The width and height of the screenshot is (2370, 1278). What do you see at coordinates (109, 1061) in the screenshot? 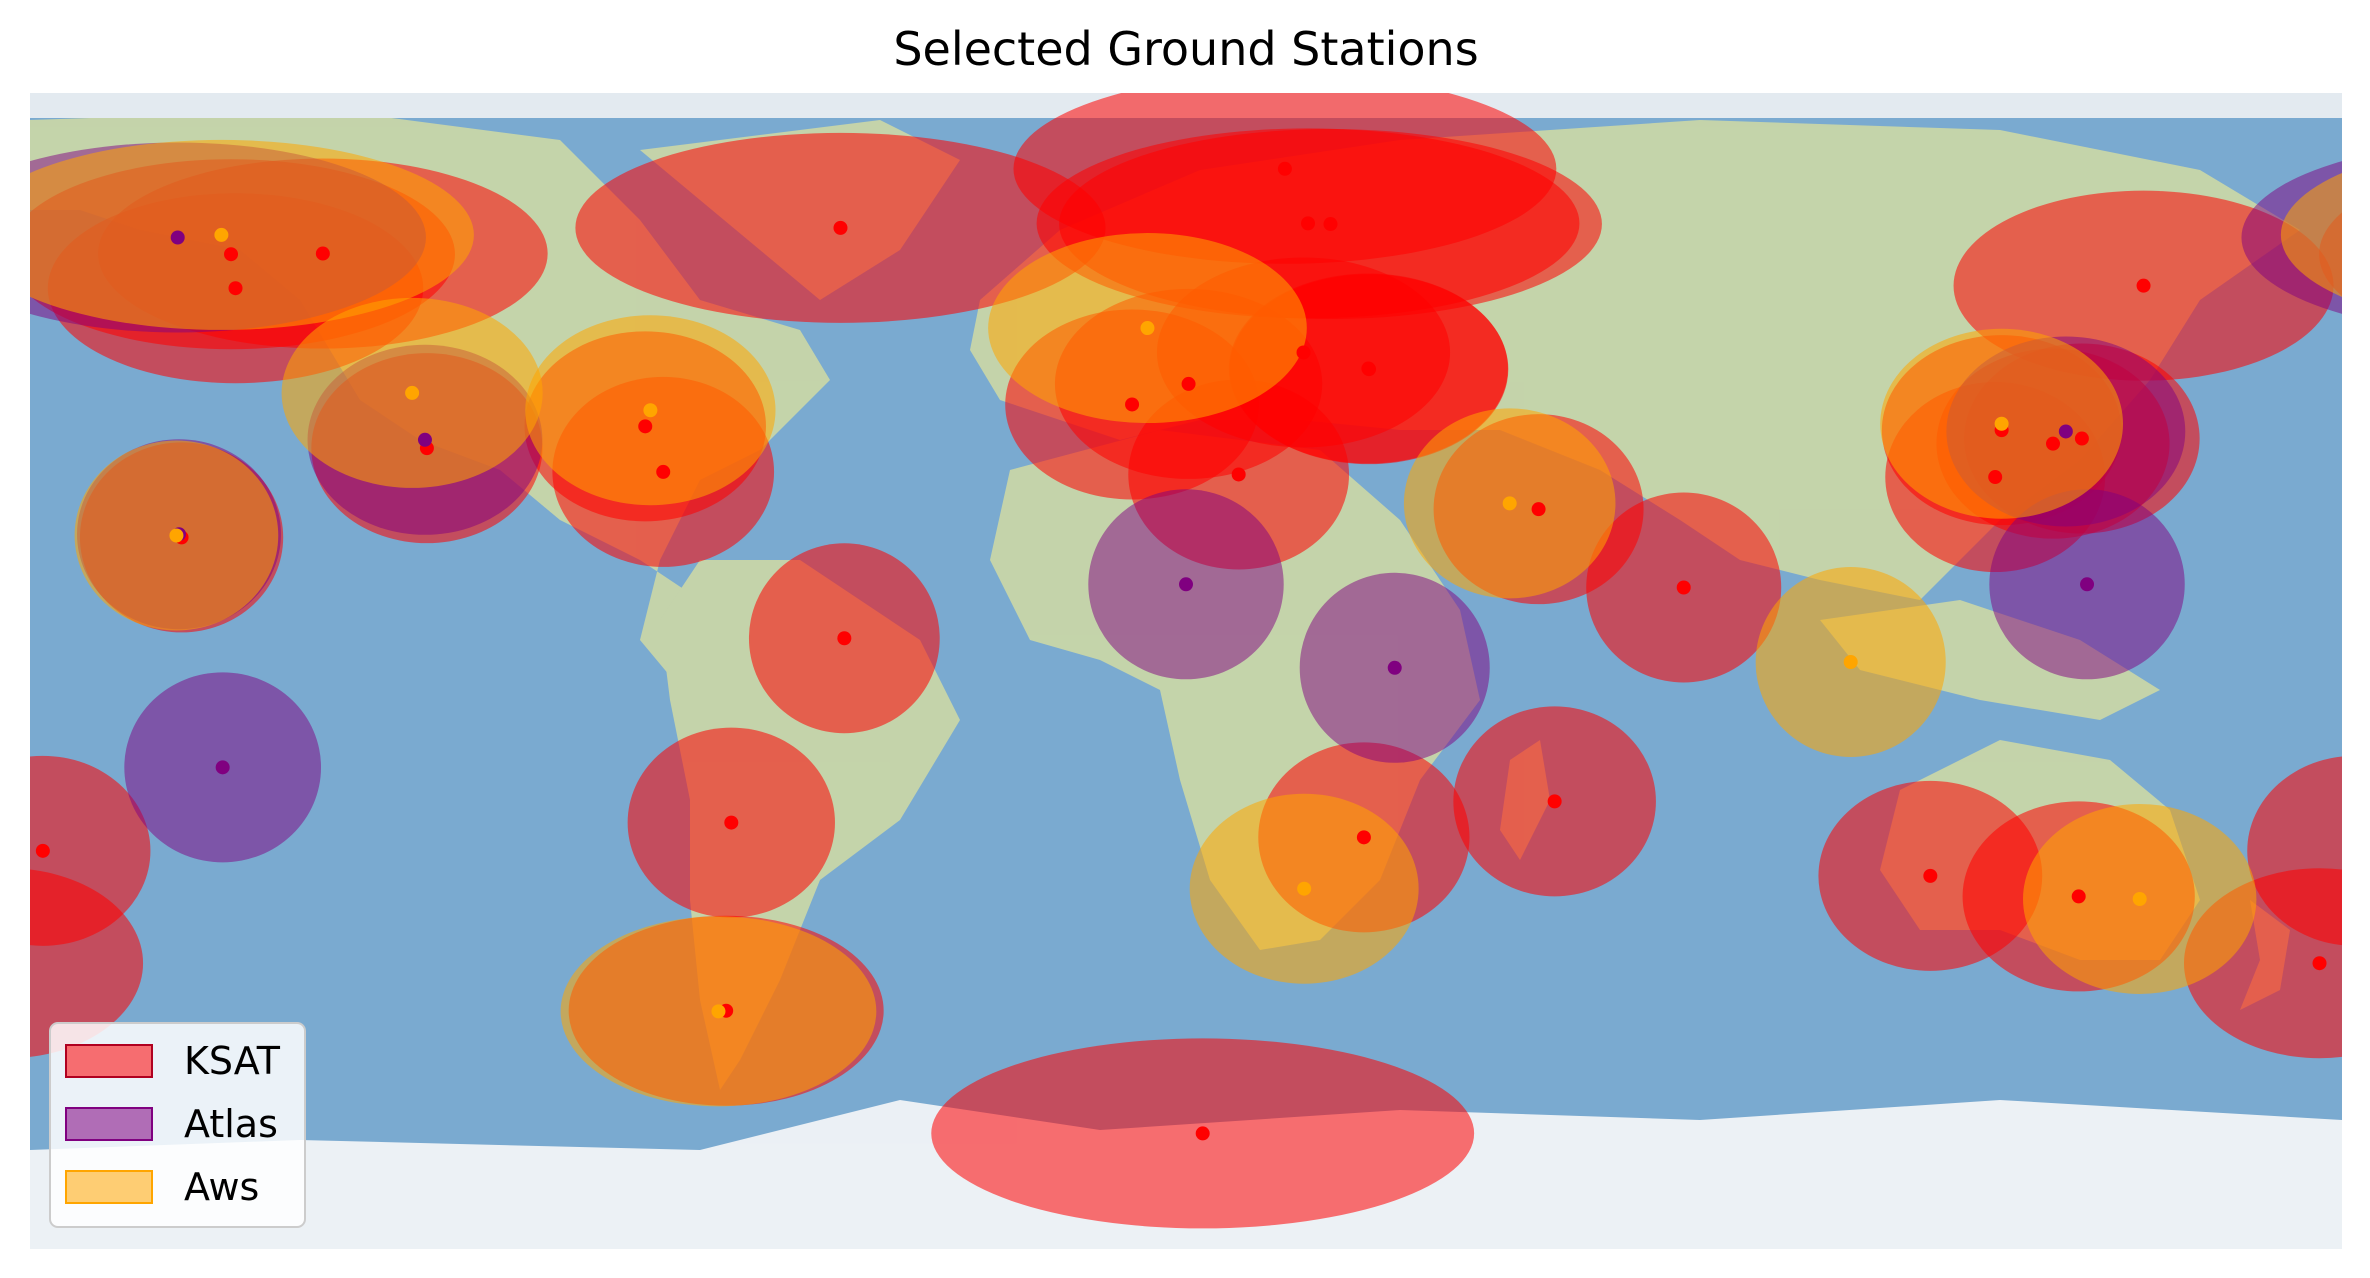
I see `legend-swatch-ksat` at bounding box center [109, 1061].